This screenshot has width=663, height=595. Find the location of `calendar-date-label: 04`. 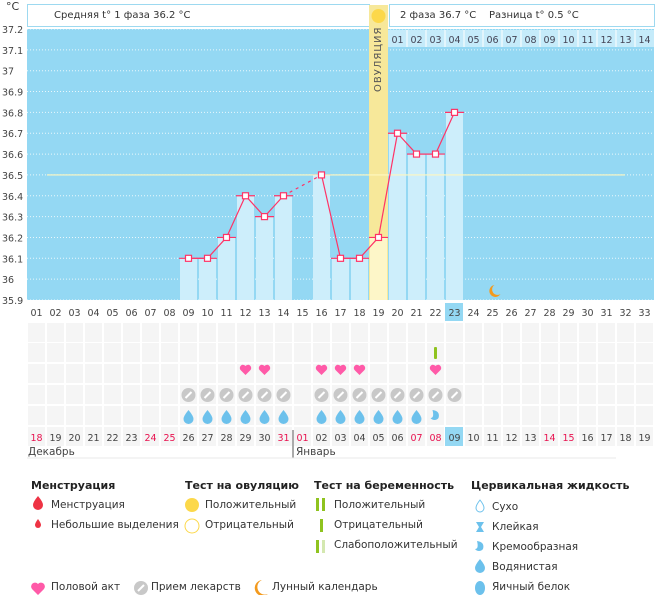

calendar-date-label: 04 is located at coordinates (359, 438).